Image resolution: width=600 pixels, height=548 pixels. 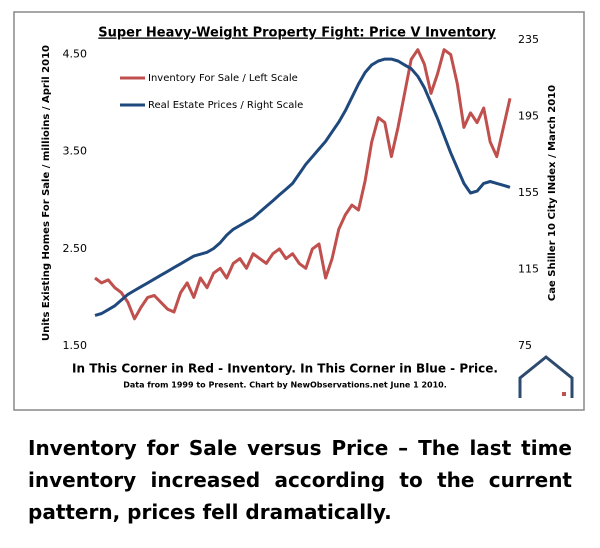 I want to click on y2-axis-label: Cae Shiller 10 City INdex / March 2010, so click(x=552, y=193).